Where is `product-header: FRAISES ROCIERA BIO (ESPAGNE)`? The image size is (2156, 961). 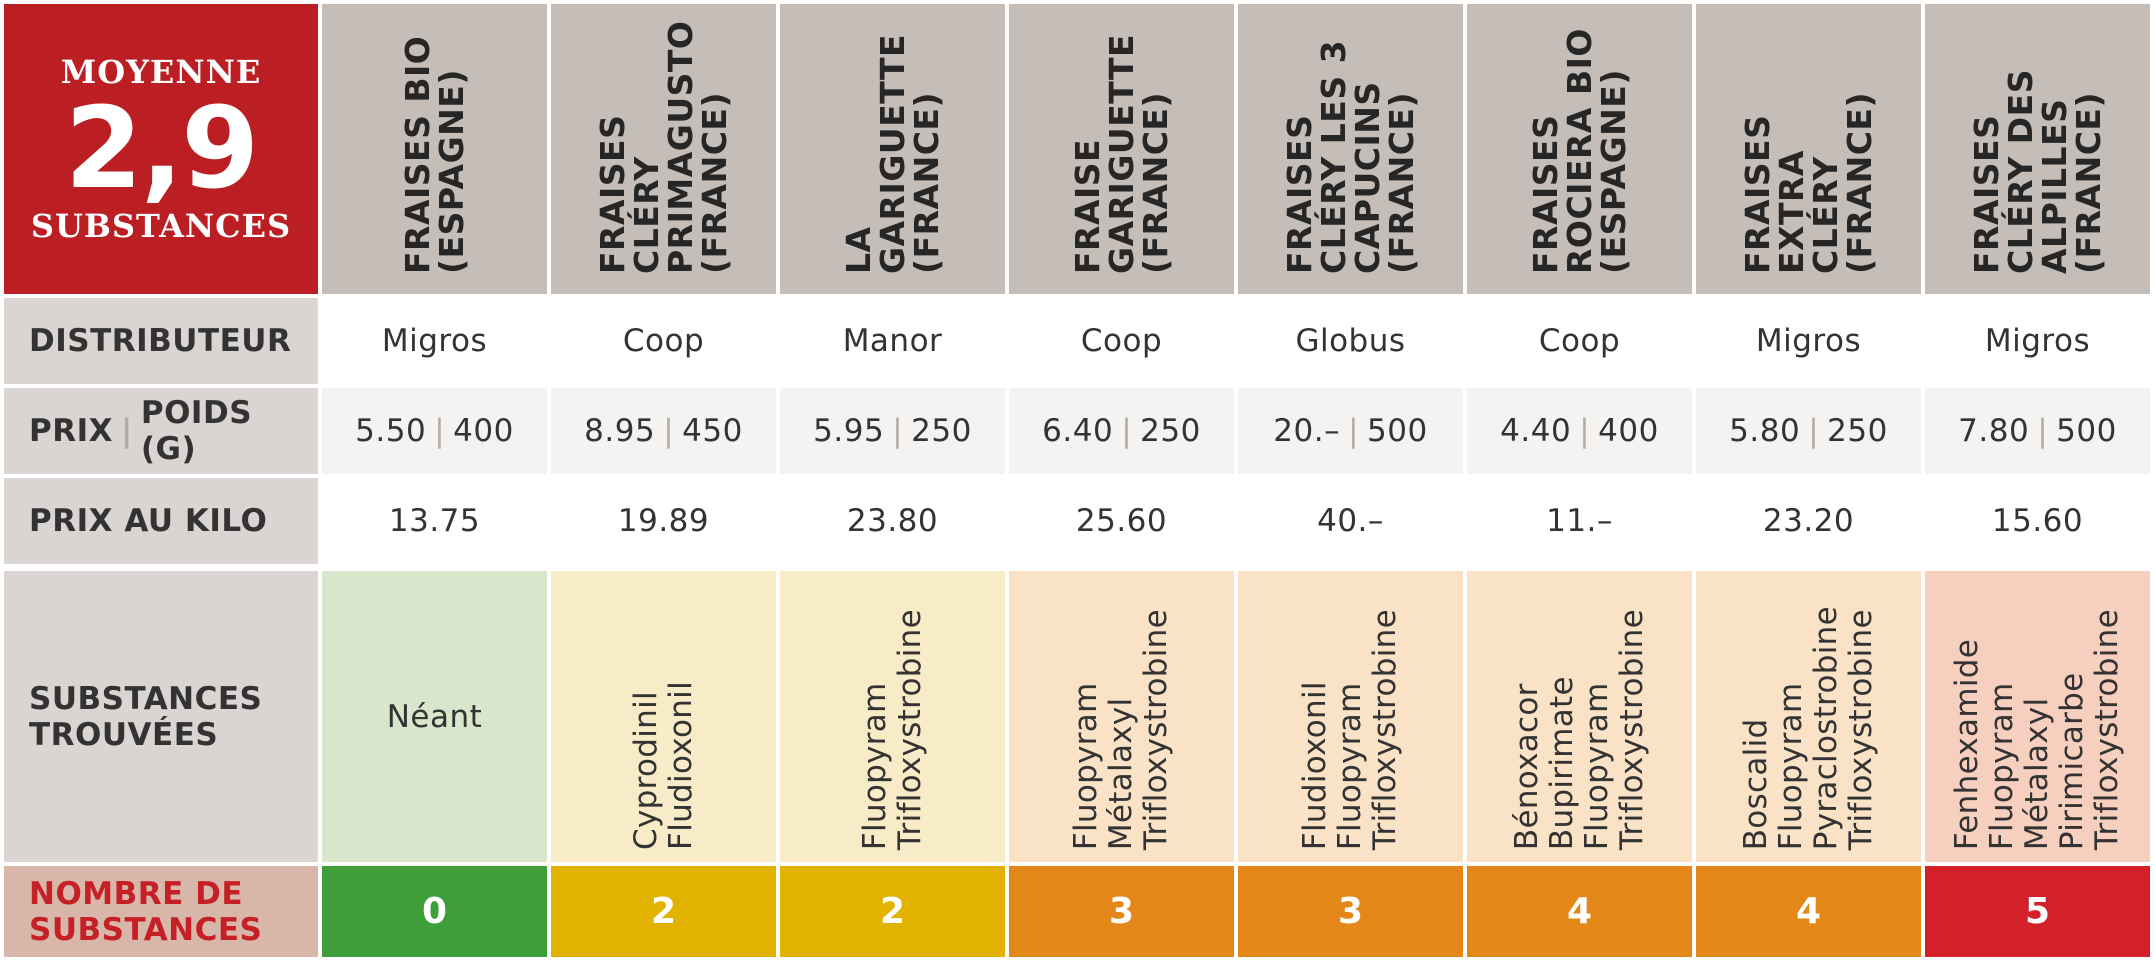 product-header: FRAISES ROCIERA BIO (ESPAGNE) is located at coordinates (1579, 149).